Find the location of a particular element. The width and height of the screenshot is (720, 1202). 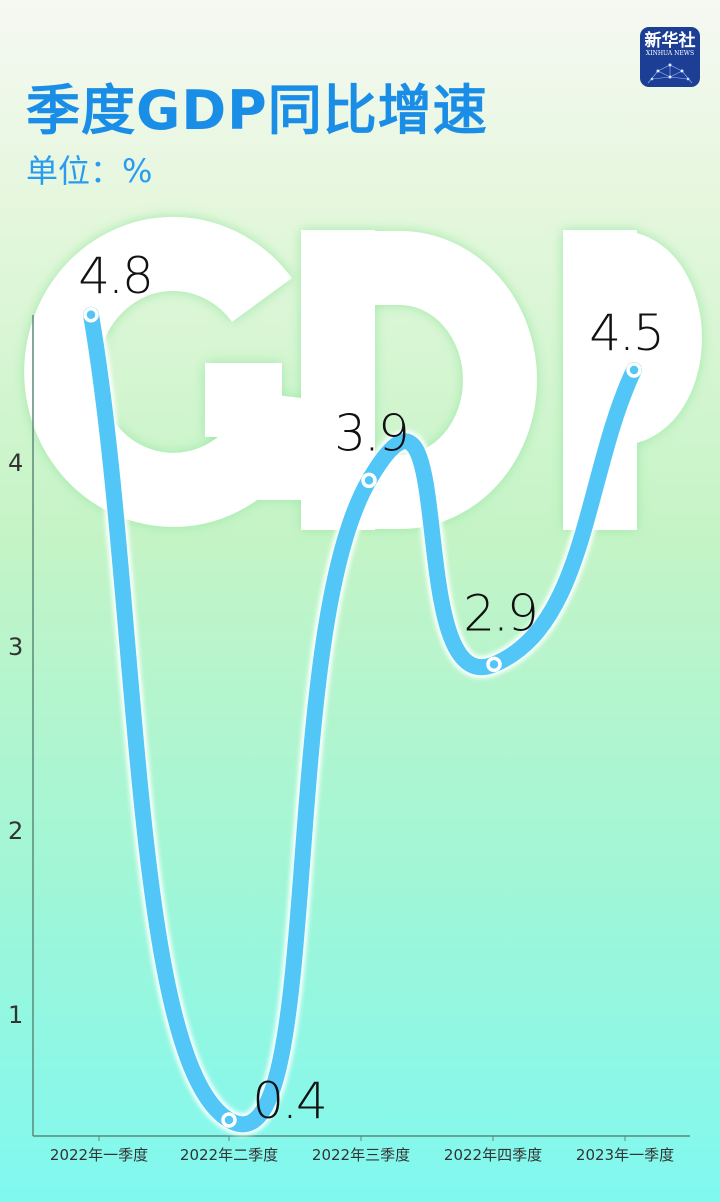

x-tick-label: 2023年一季度 is located at coordinates (625, 1155).